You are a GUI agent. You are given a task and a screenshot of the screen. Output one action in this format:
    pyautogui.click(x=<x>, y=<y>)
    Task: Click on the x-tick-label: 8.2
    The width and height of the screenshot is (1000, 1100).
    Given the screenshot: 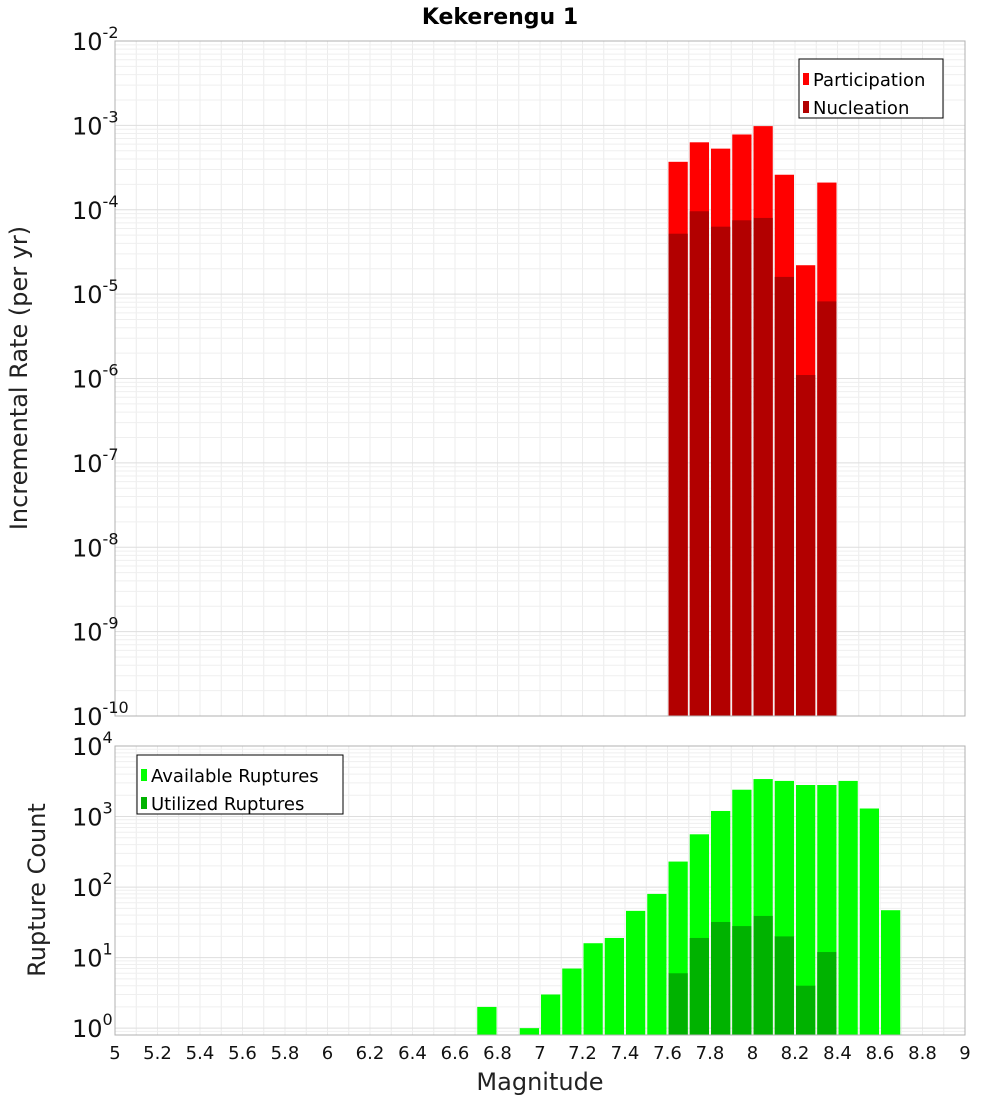 What is the action you would take?
    pyautogui.click(x=795, y=1053)
    